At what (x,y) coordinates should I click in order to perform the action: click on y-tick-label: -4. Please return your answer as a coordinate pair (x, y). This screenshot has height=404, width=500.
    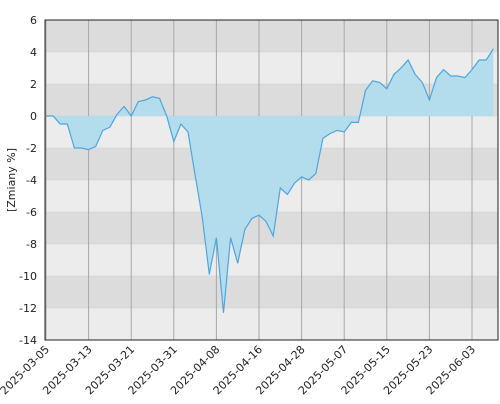
    Looking at the image, I should click on (31, 180).